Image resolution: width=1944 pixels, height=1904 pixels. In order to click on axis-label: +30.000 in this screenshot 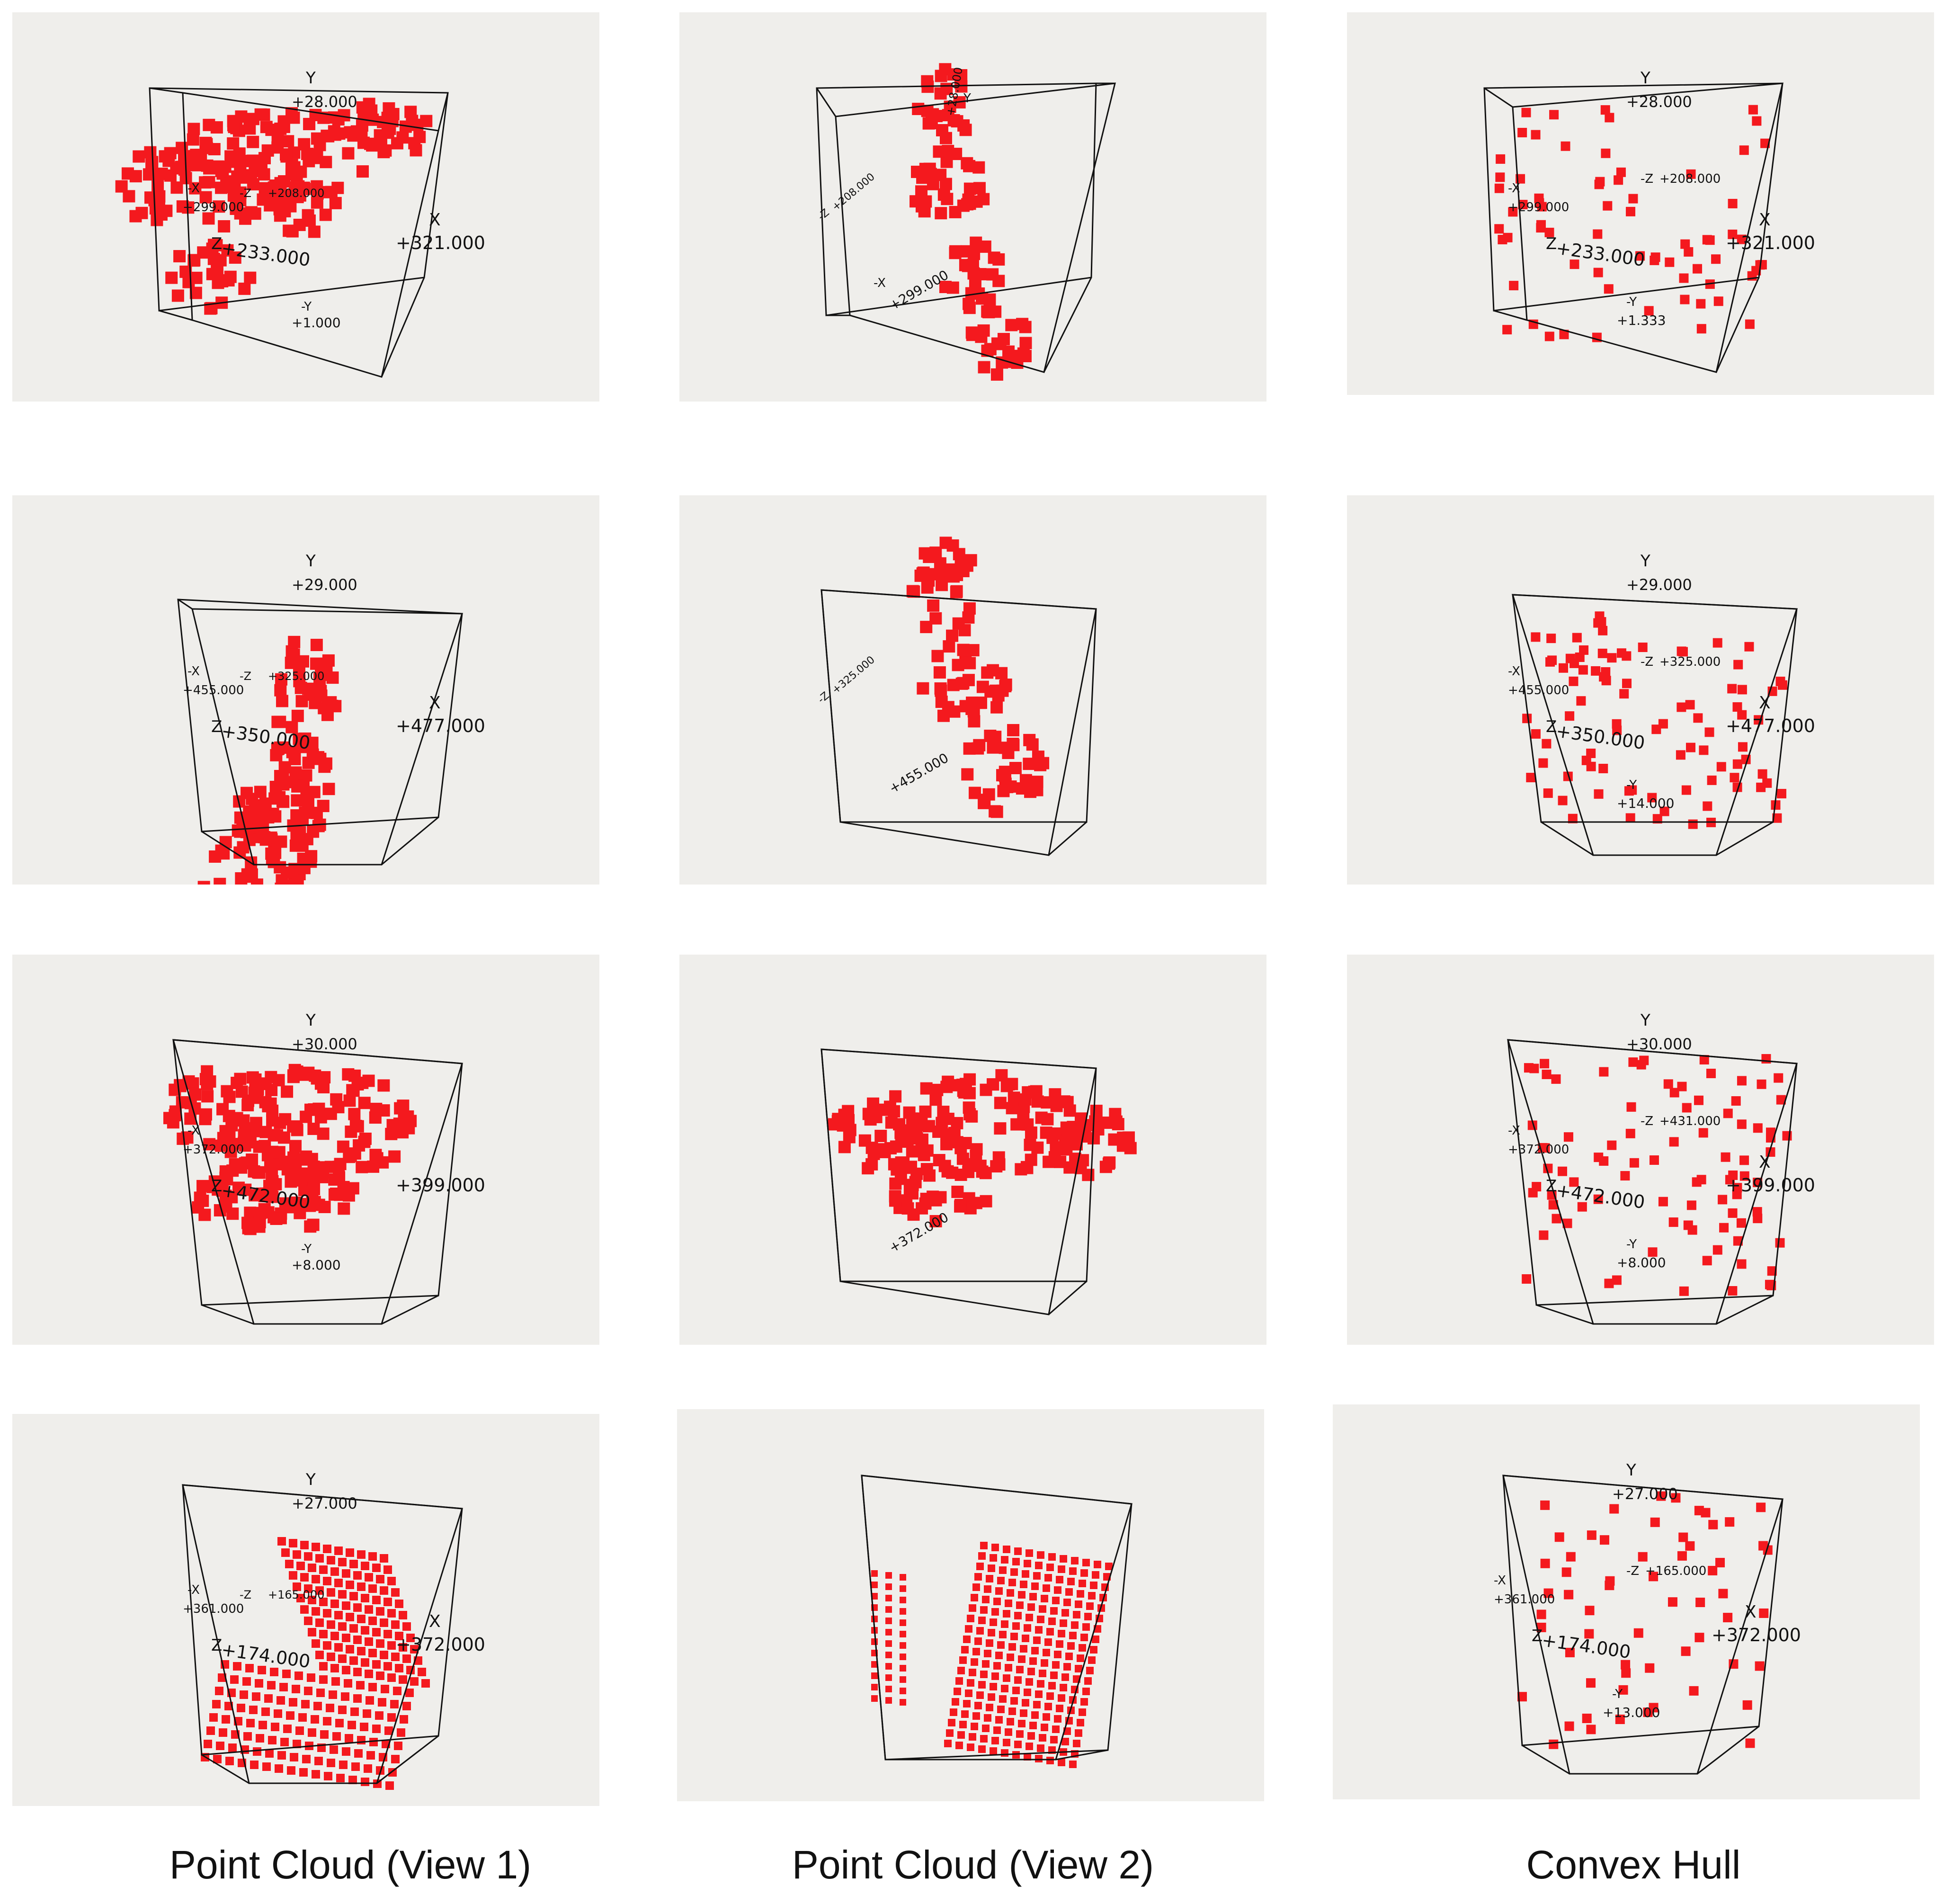, I will do `click(324, 1044)`.